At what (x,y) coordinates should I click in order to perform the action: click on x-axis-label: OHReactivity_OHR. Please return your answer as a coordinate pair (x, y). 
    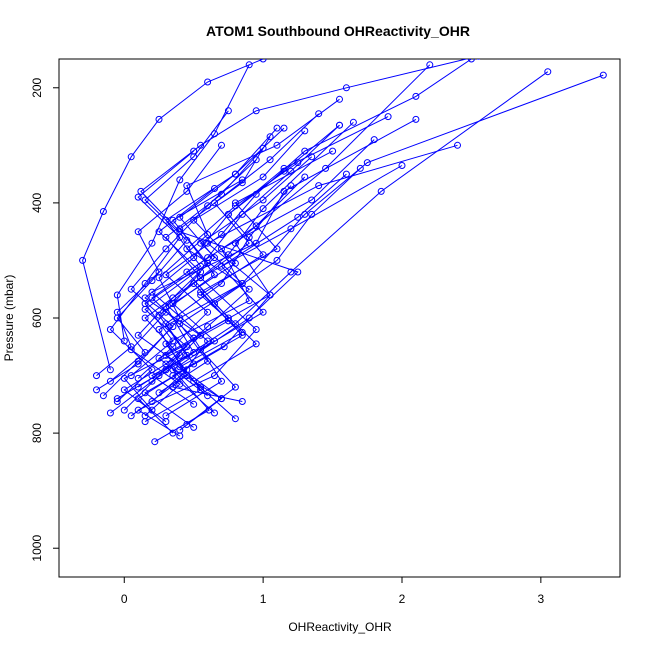
    Looking at the image, I should click on (340, 627).